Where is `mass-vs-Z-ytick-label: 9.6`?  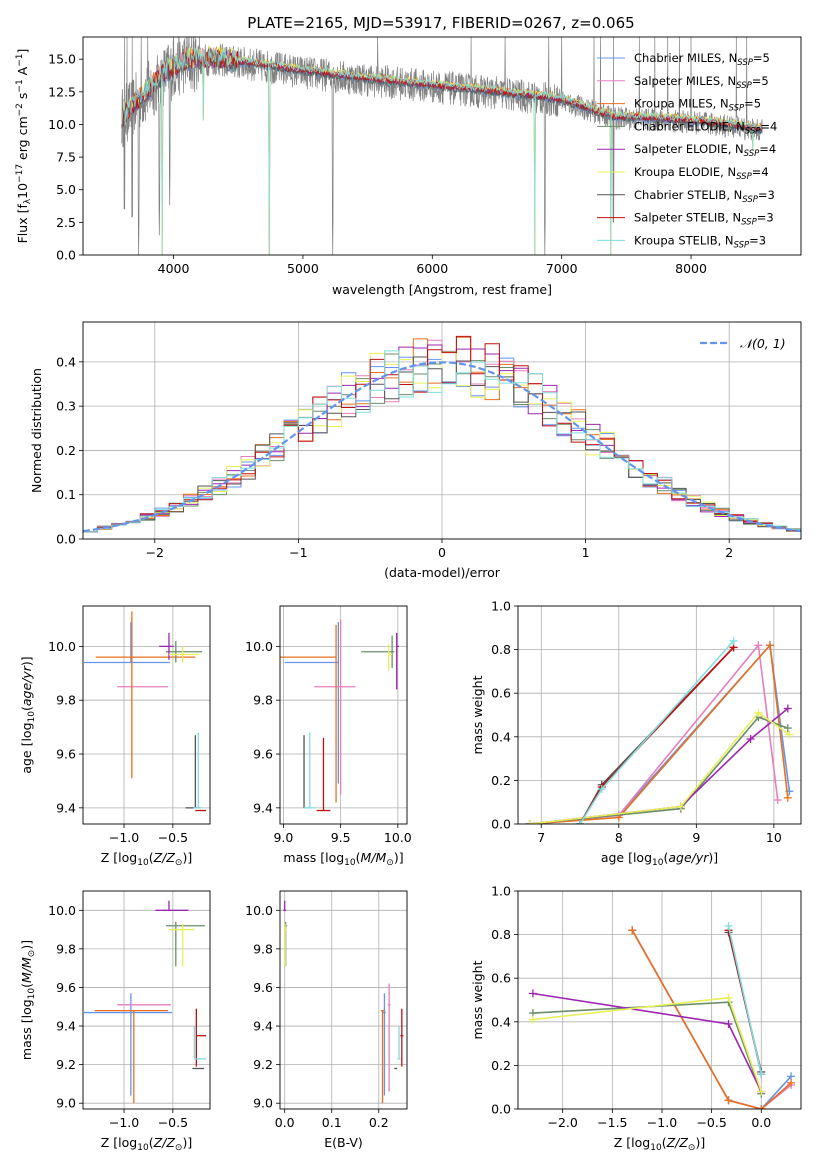
mass-vs-Z-ytick-label: 9.6 is located at coordinates (66, 987).